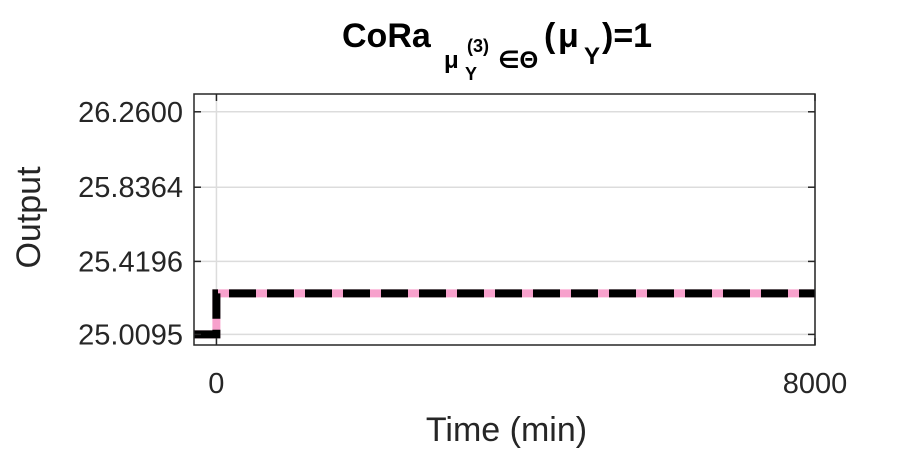 This screenshot has width=900, height=450. What do you see at coordinates (387, 36) in the screenshot?
I see `title-prefix: CoRa` at bounding box center [387, 36].